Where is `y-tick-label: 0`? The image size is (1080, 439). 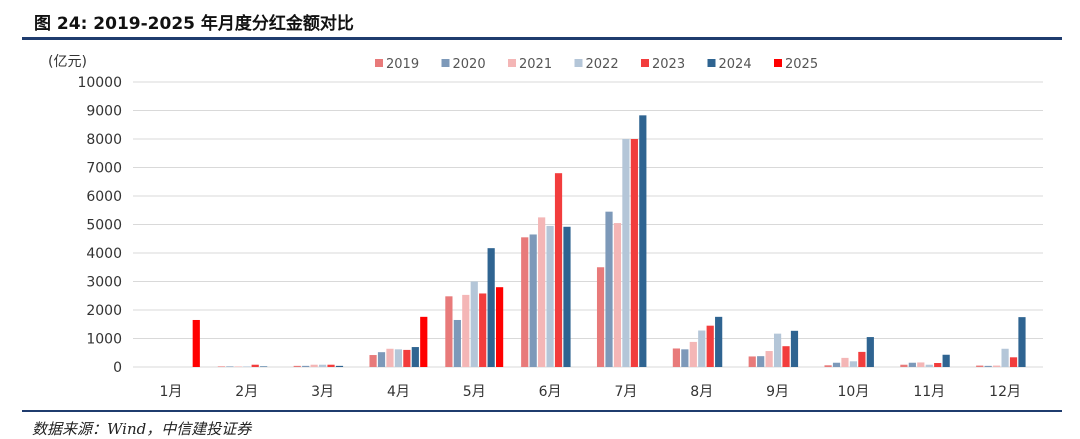
y-tick-label: 0 is located at coordinates (117, 368).